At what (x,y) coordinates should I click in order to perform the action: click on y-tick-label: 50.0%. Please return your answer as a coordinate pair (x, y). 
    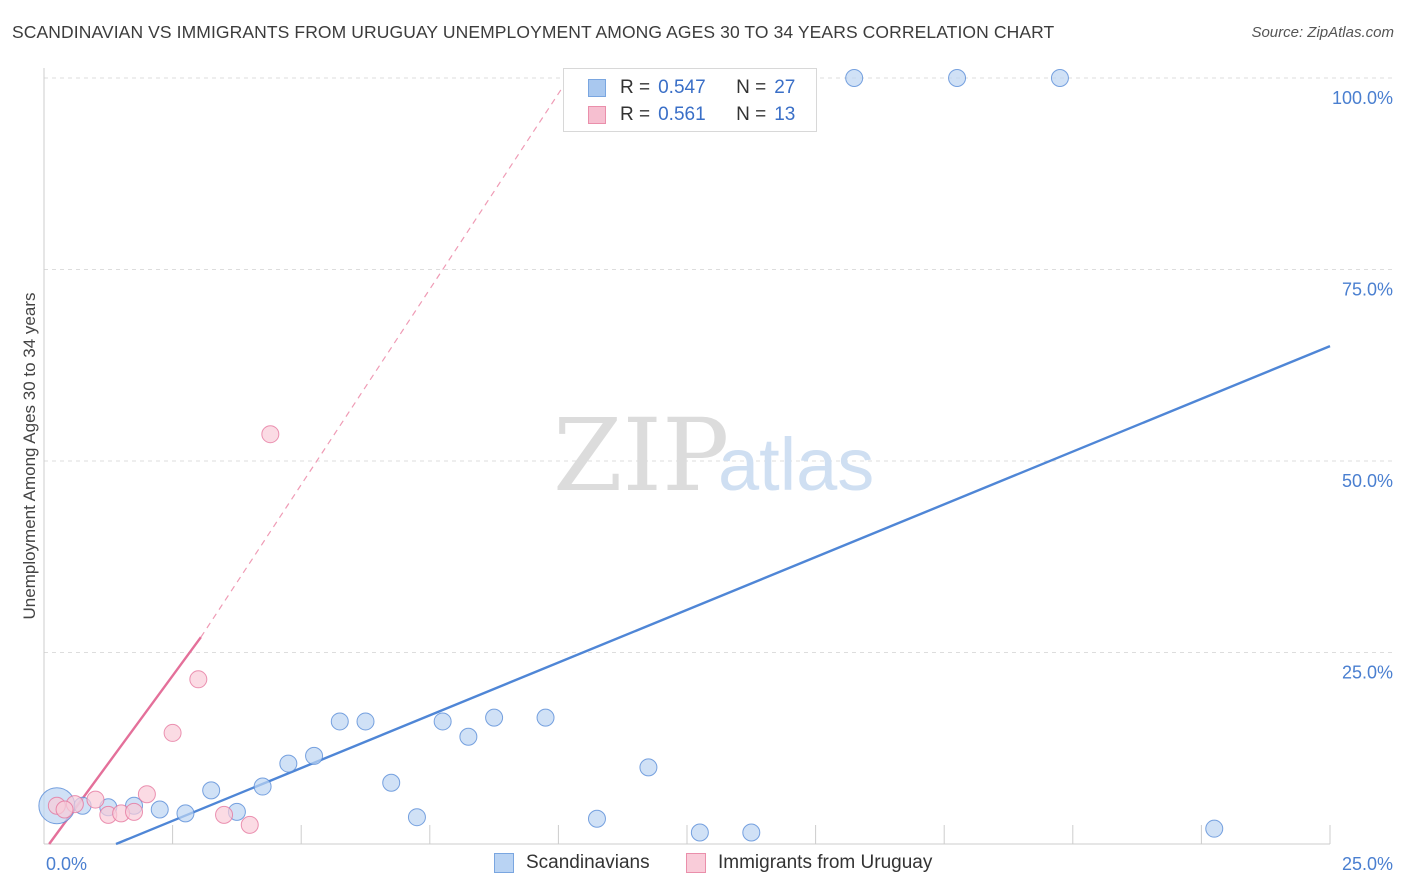
    Looking at the image, I should click on (1367, 481).